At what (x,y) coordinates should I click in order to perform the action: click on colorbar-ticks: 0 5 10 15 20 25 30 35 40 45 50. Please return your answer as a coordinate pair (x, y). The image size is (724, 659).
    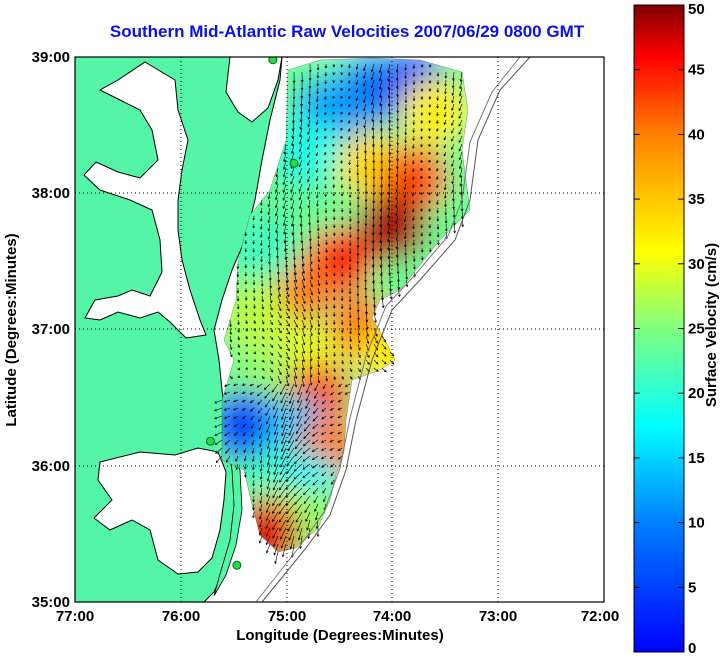
    Looking at the image, I should click on (669, 329).